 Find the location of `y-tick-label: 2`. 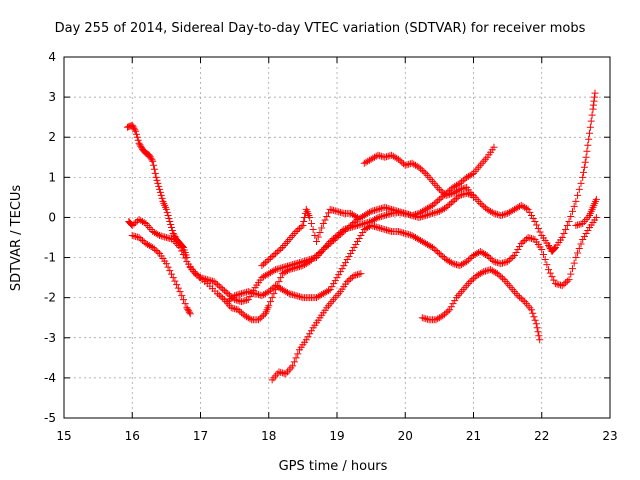

y-tick-label: 2 is located at coordinates (52, 137).